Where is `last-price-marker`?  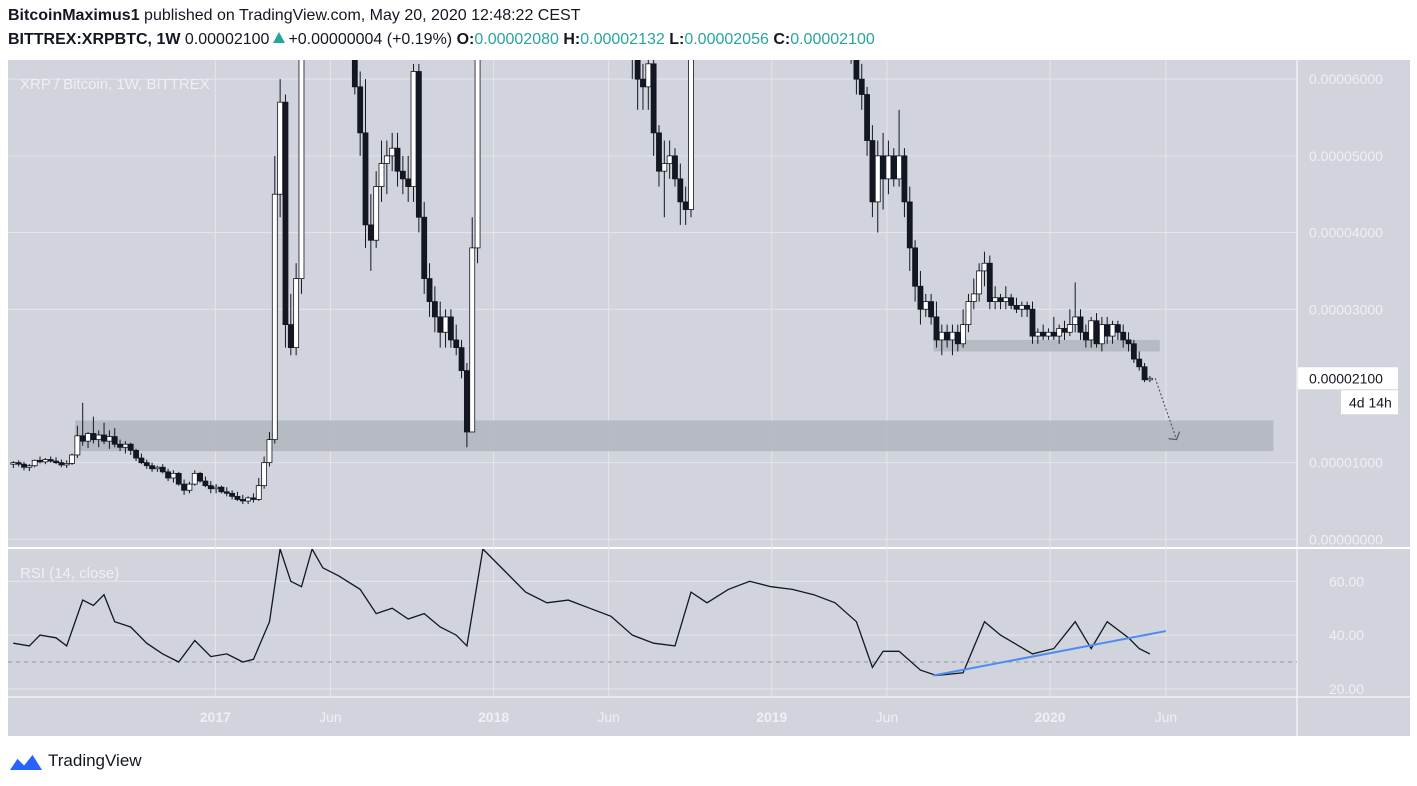
last-price-marker is located at coordinates (1348, 378).